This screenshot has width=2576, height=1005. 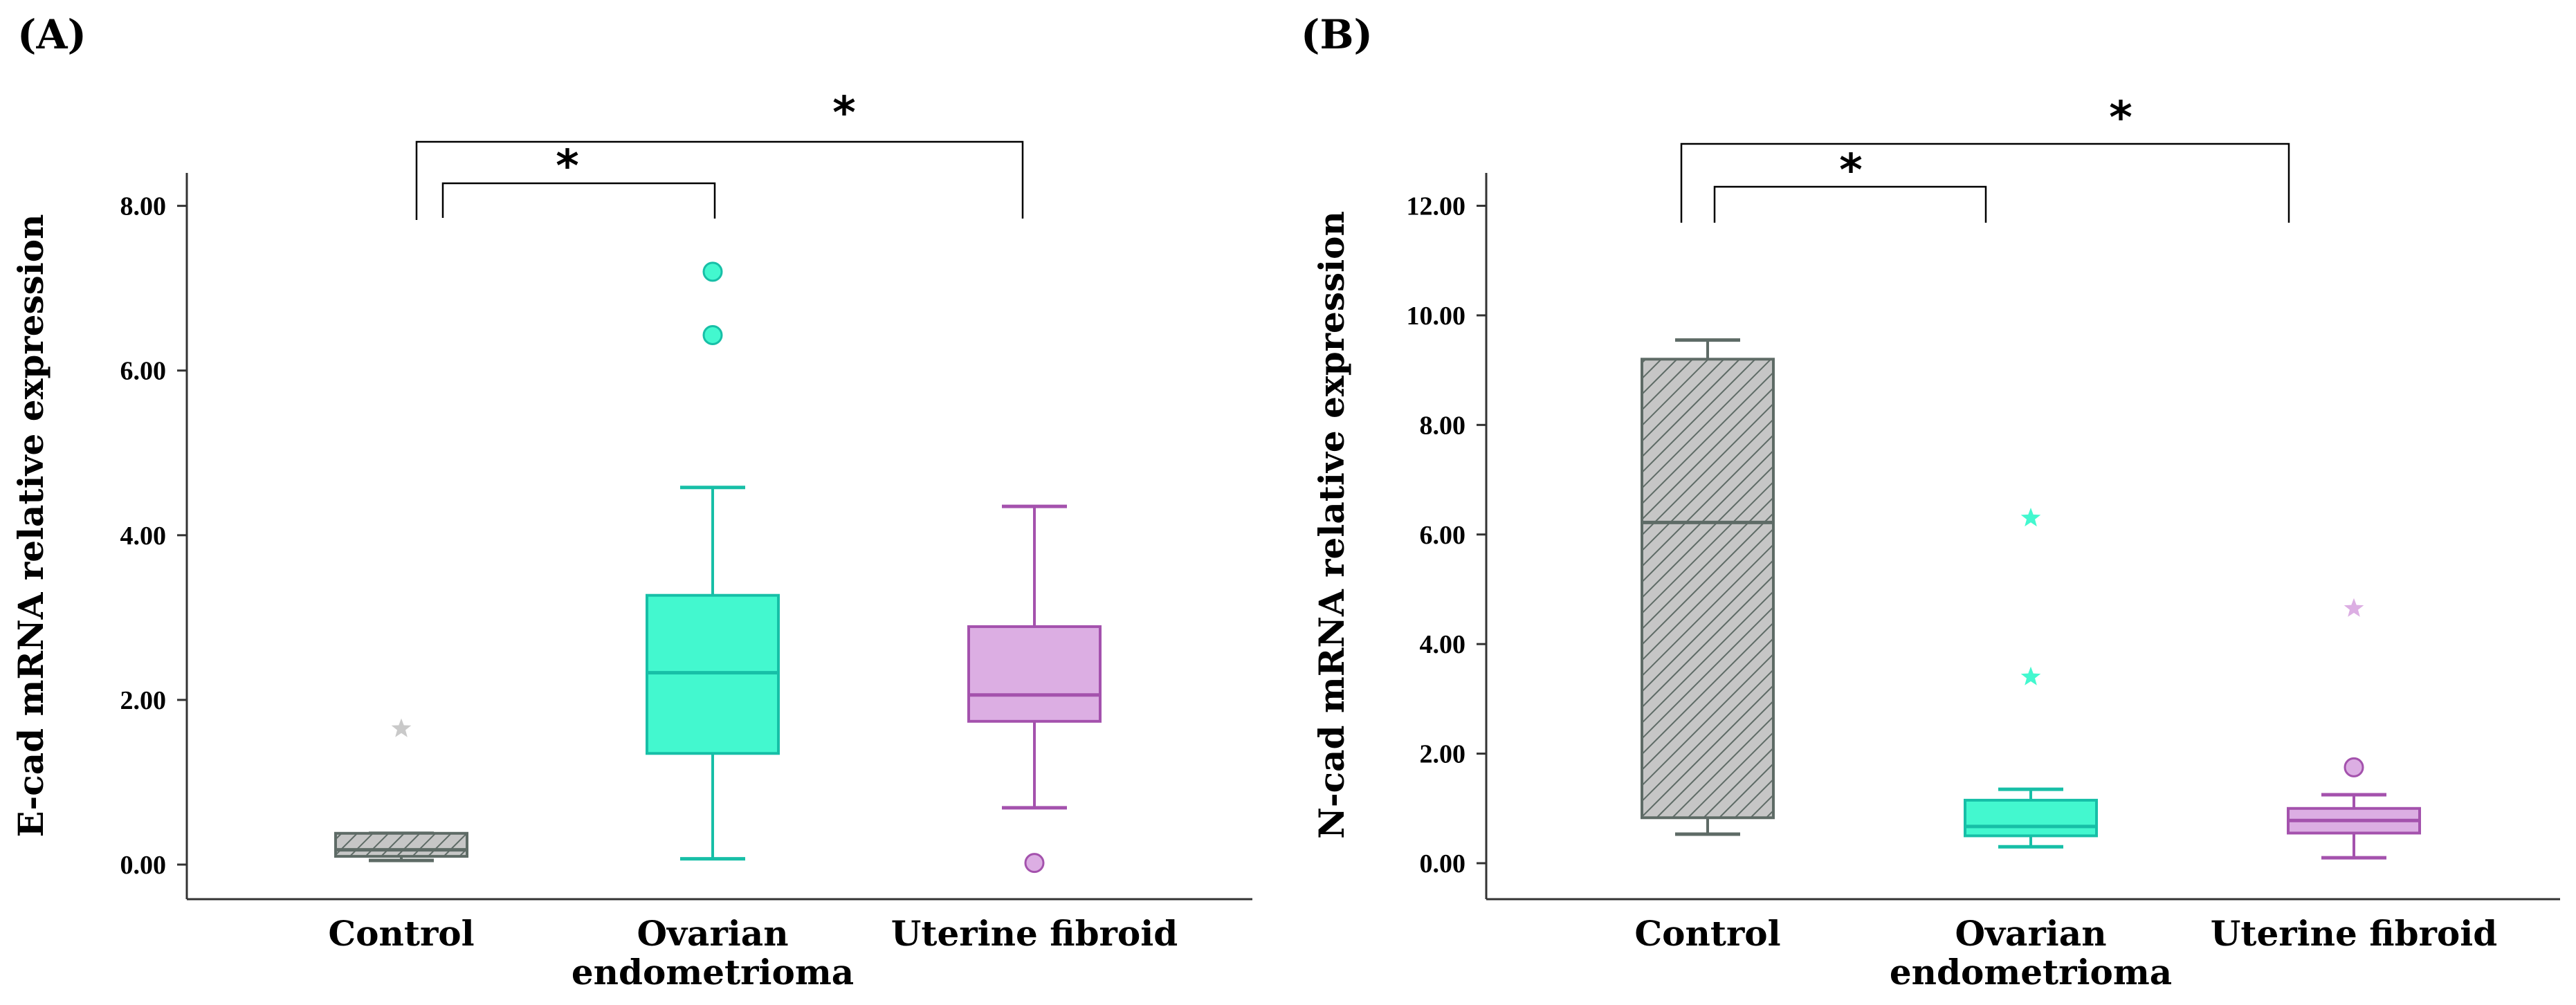 What do you see at coordinates (52, 34) in the screenshot?
I see `panel-label: (A)` at bounding box center [52, 34].